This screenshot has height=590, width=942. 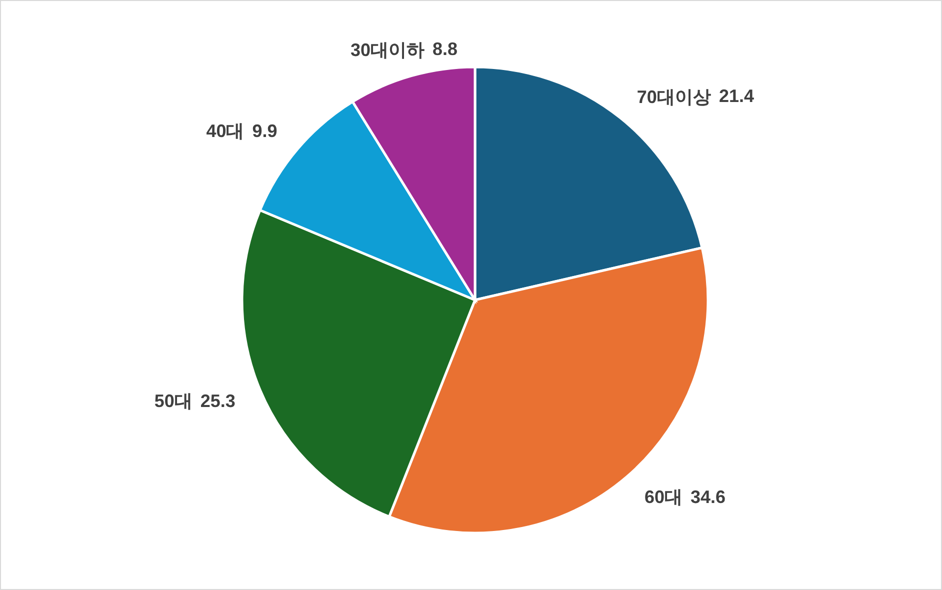 I want to click on data-label: 21.4, so click(x=736, y=97).